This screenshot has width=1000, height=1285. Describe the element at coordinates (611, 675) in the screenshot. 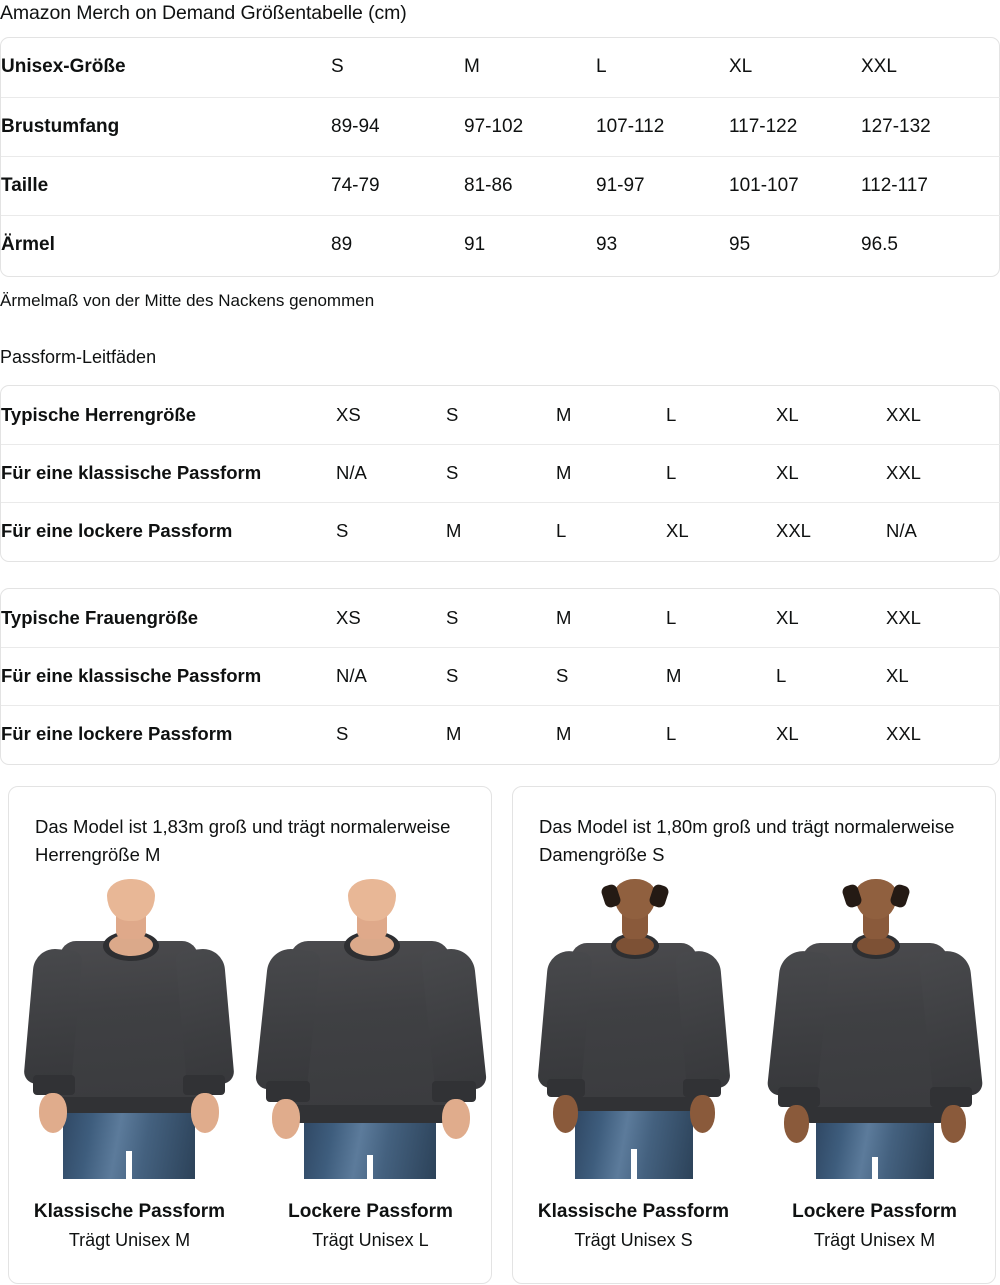

I see `women-classic-m: S` at that location.